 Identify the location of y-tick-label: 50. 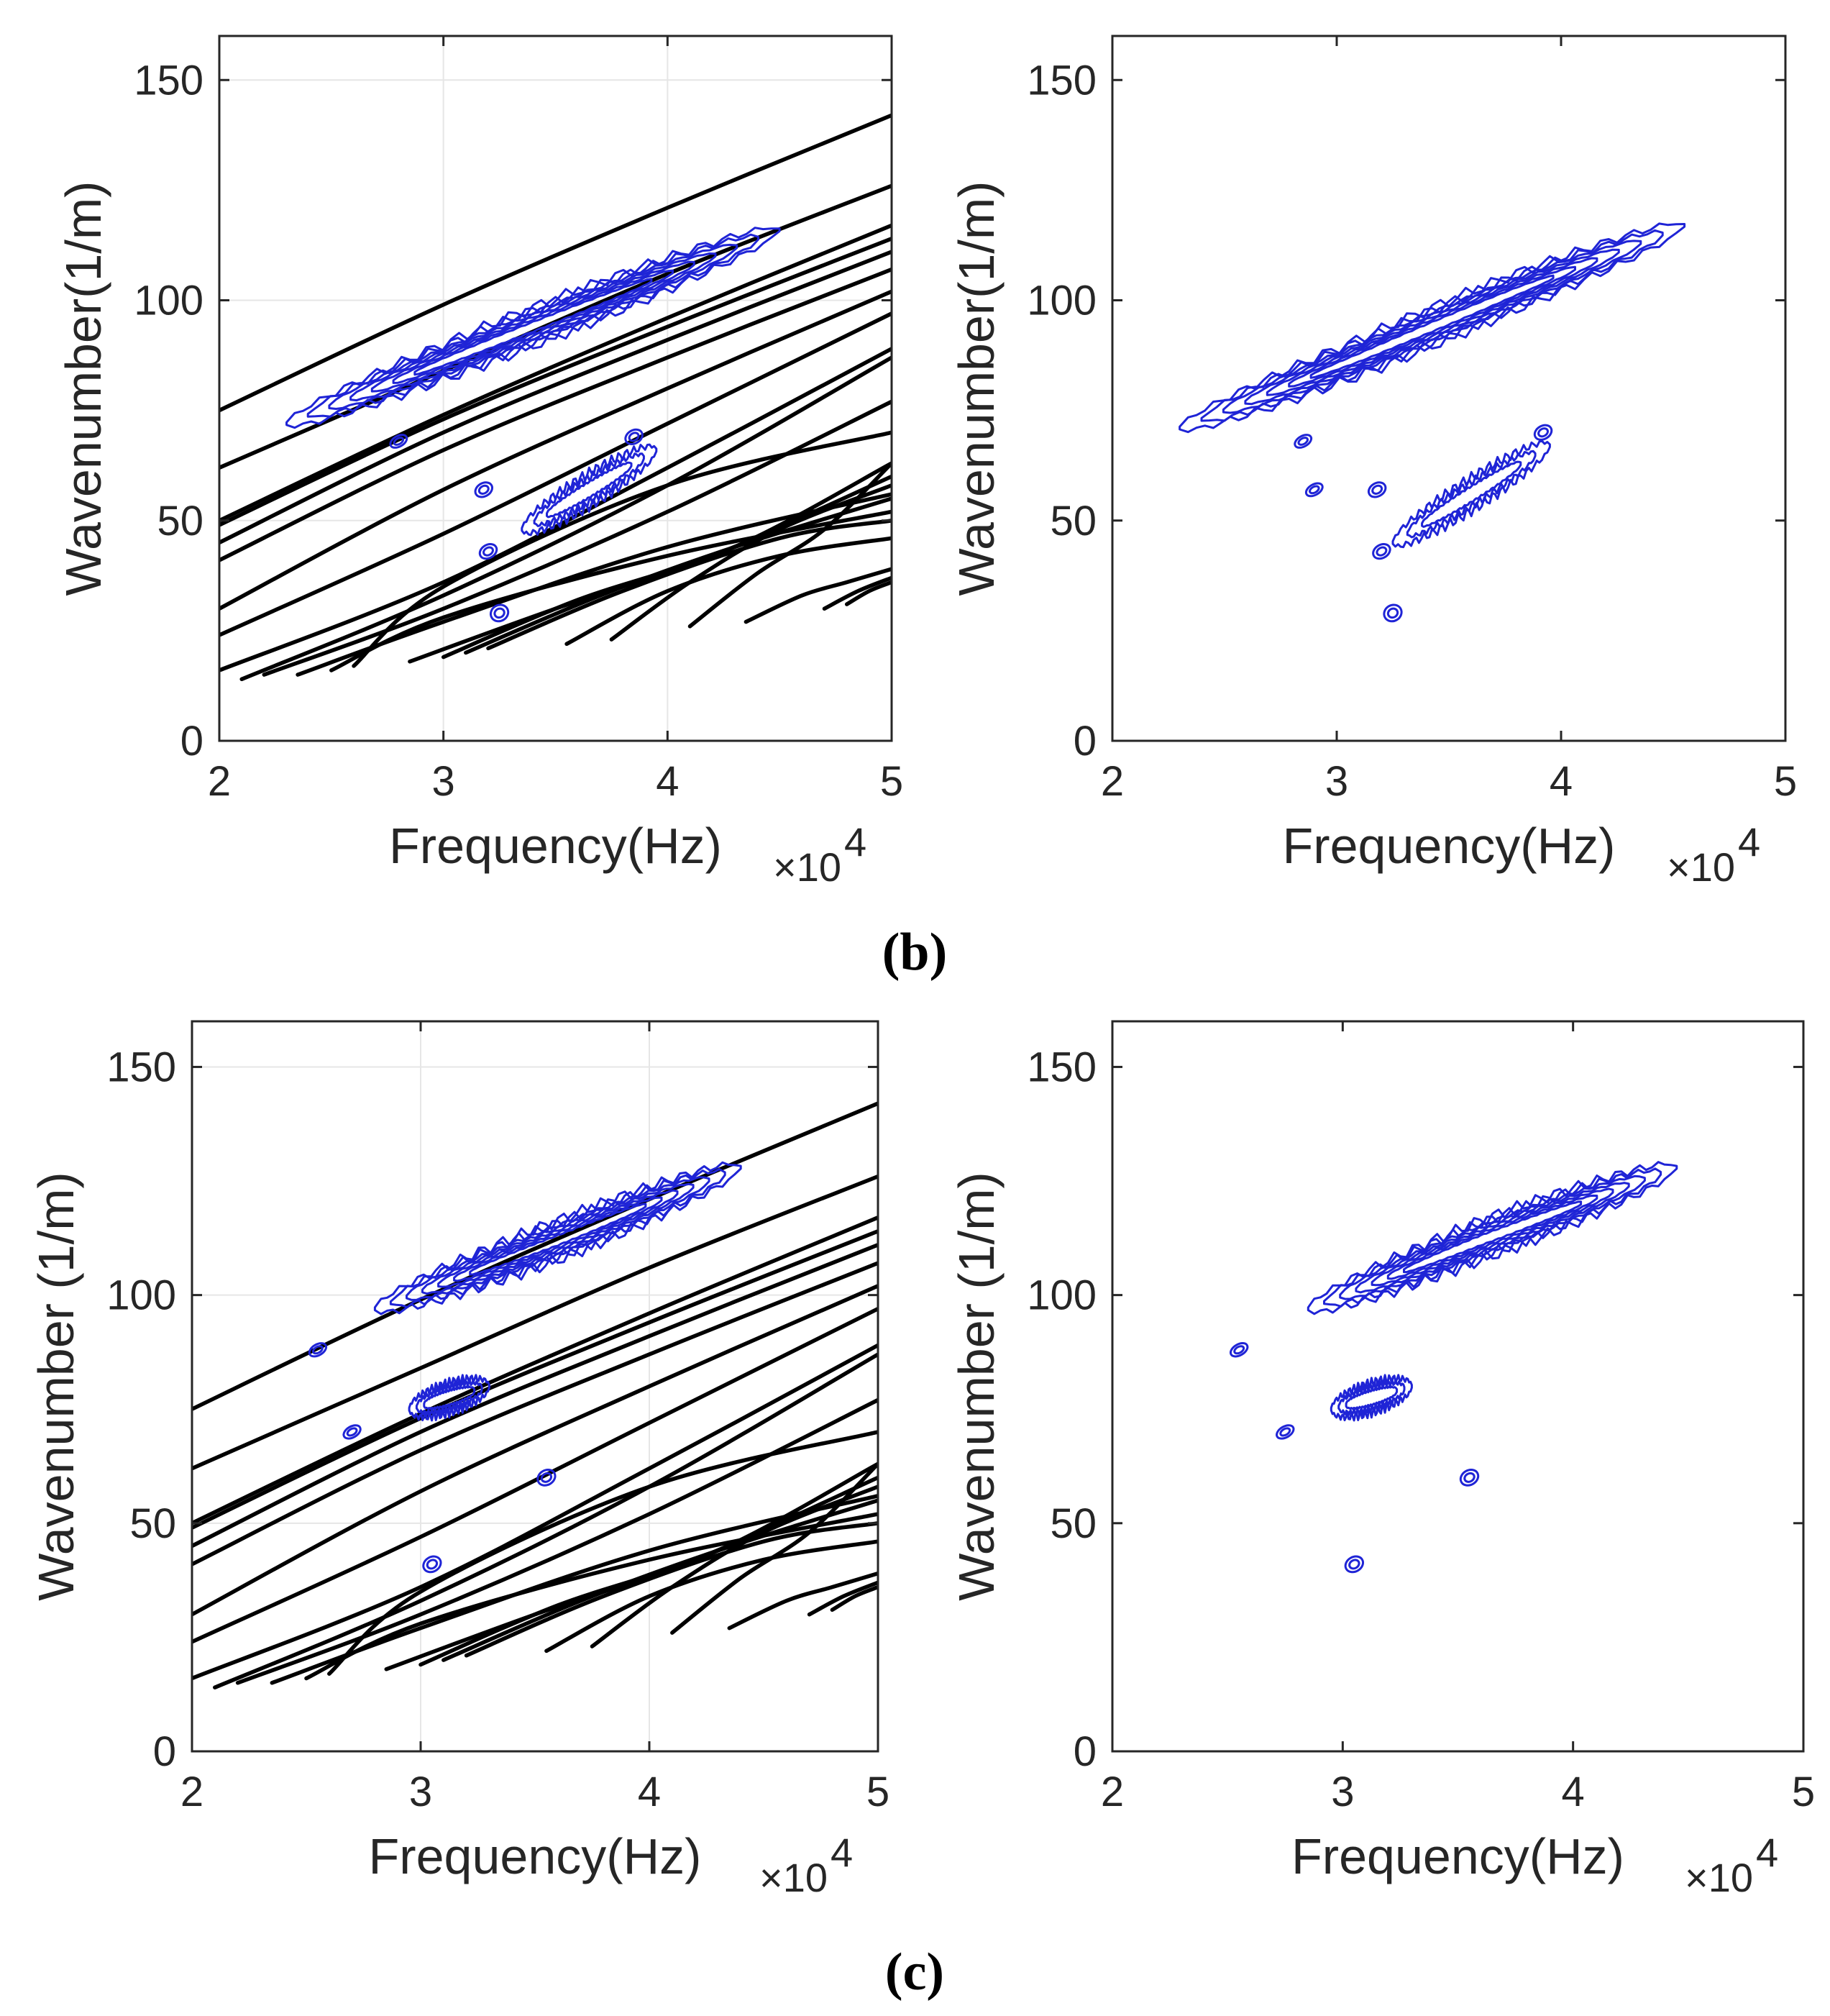
(1073, 1523).